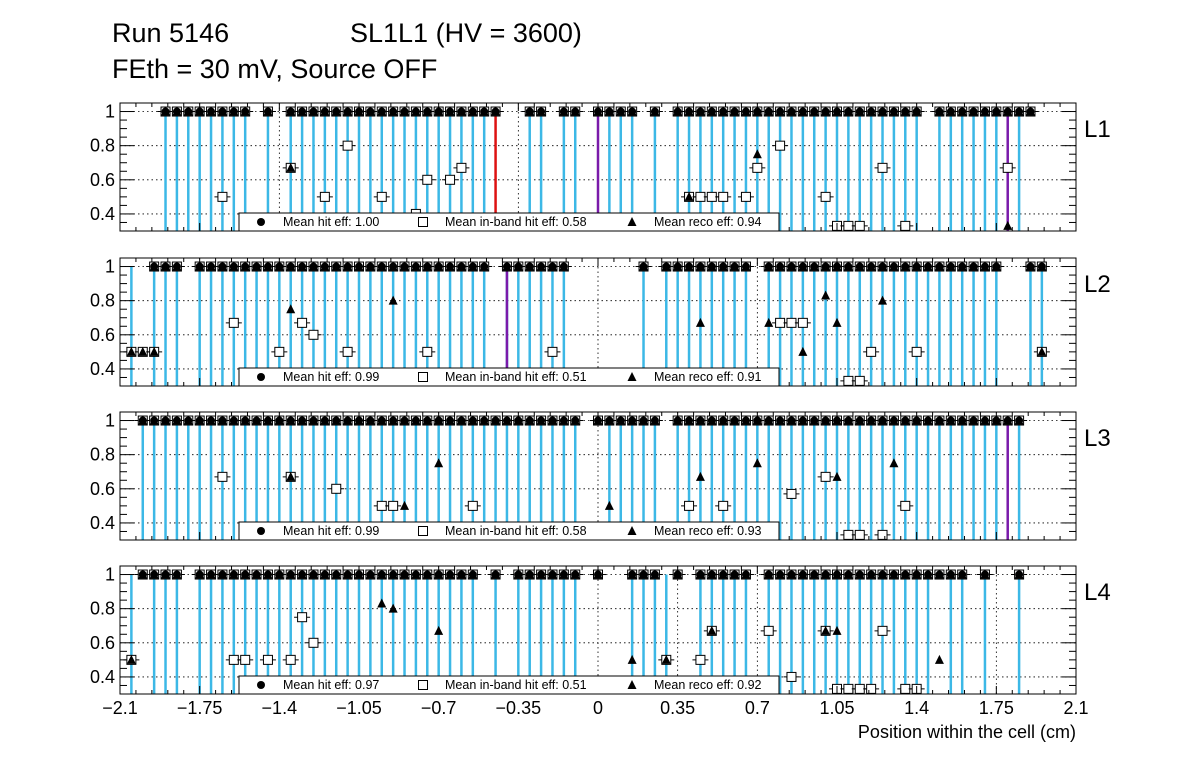 The image size is (1196, 772). What do you see at coordinates (598, 708) in the screenshot?
I see `x-tick-label: 0` at bounding box center [598, 708].